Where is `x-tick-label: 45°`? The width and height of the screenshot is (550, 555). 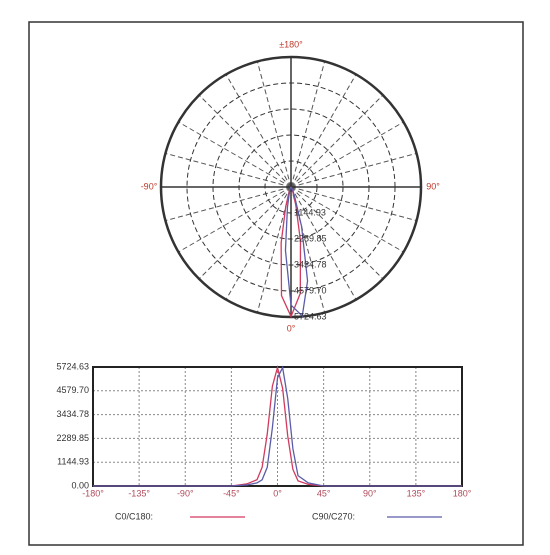 x-tick-label: 45° is located at coordinates (324, 493).